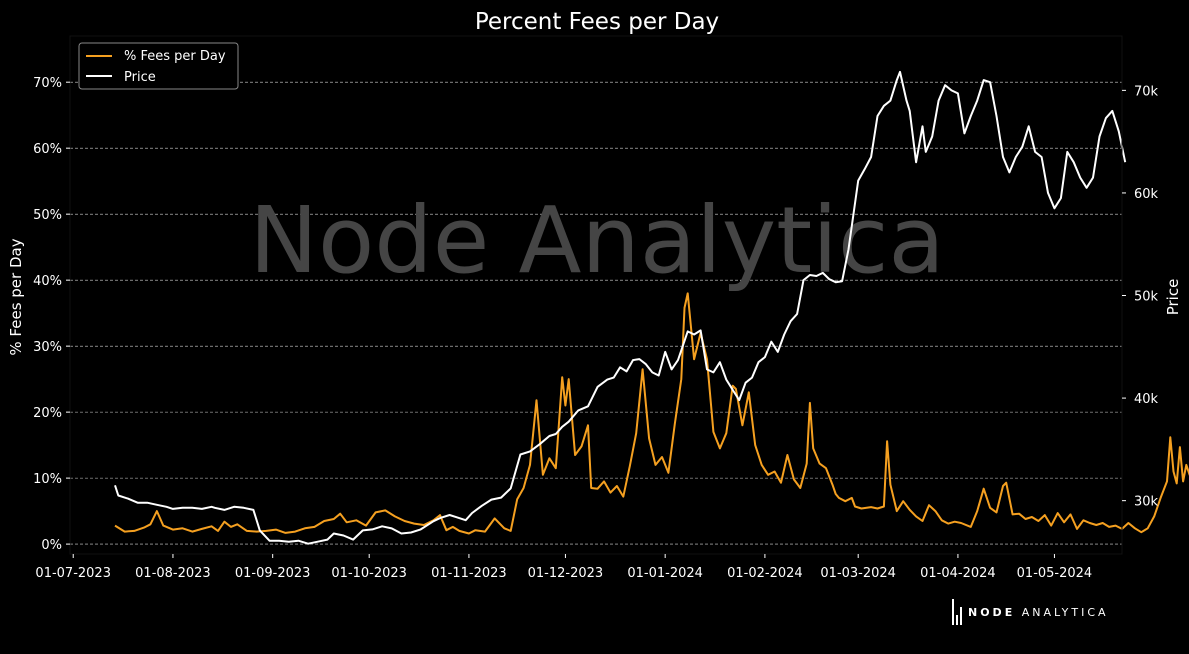 This screenshot has height=654, width=1189. Describe the element at coordinates (1146, 91) in the screenshot. I see `right-axis-tick-label: 70k` at that location.